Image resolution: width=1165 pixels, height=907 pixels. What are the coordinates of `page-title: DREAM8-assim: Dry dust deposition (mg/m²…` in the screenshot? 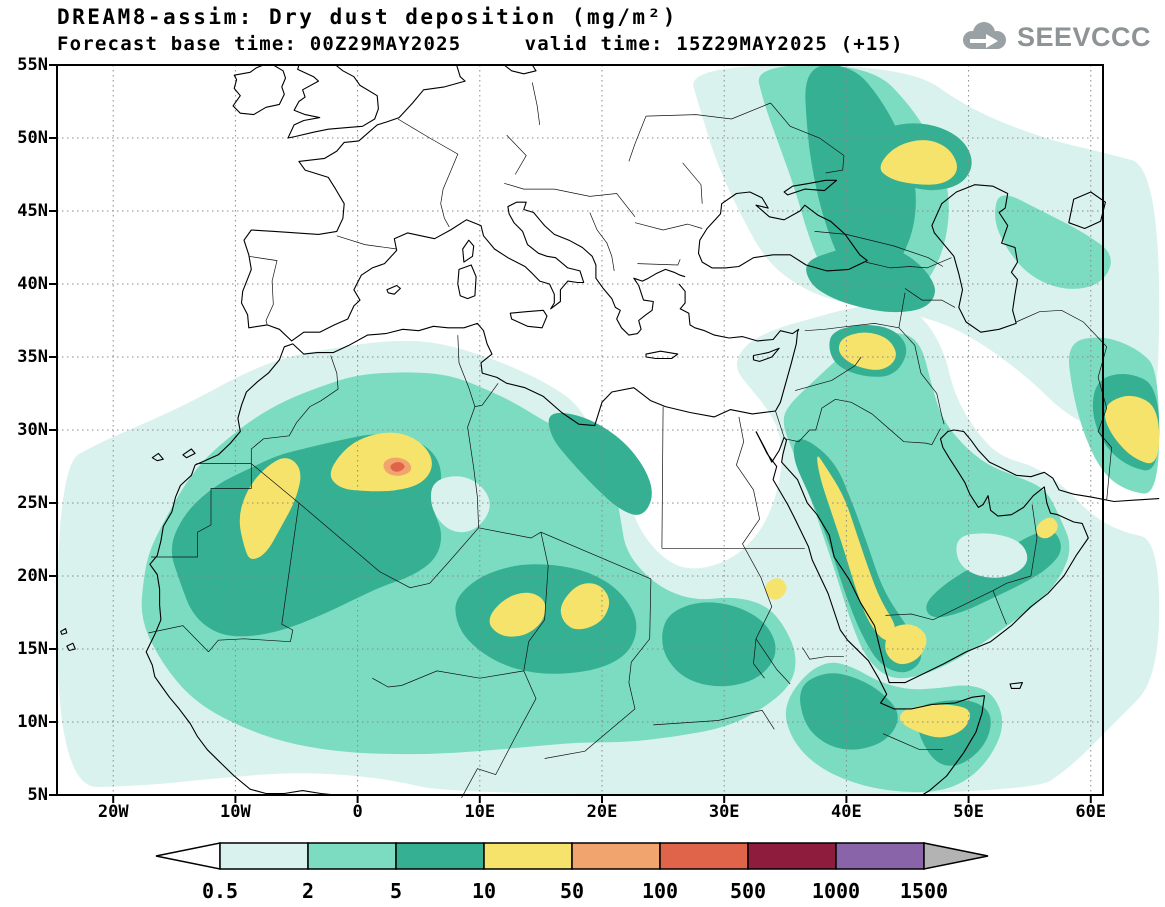 It's located at (367, 17).